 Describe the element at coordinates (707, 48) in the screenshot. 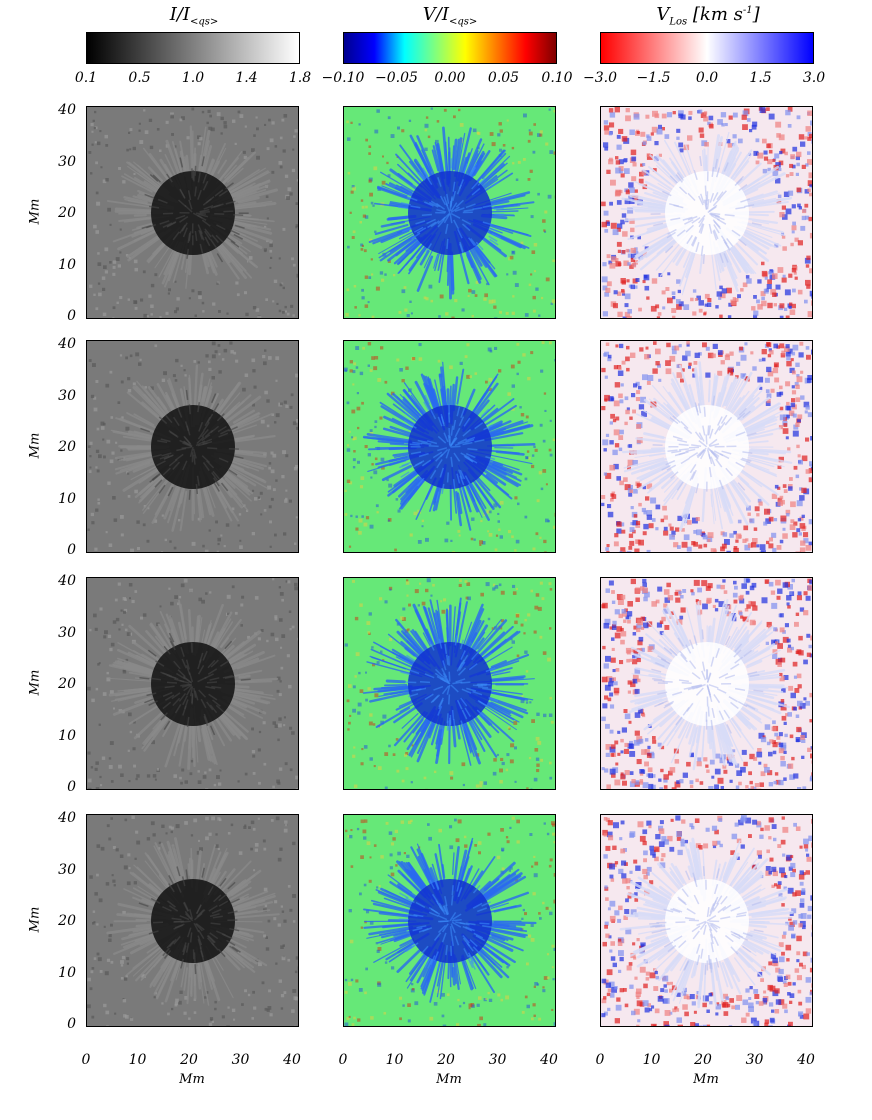

I see `colorbar-velocity` at that location.